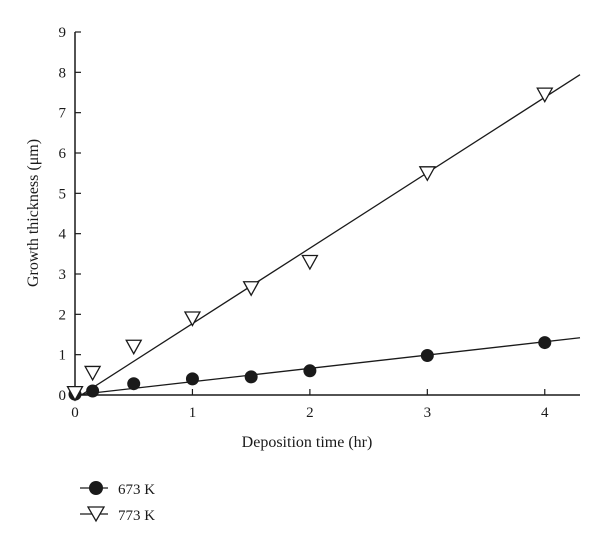 Image resolution: width=600 pixels, height=544 pixels. Describe the element at coordinates (63, 396) in the screenshot. I see `y-tick-label-0: 0` at that location.